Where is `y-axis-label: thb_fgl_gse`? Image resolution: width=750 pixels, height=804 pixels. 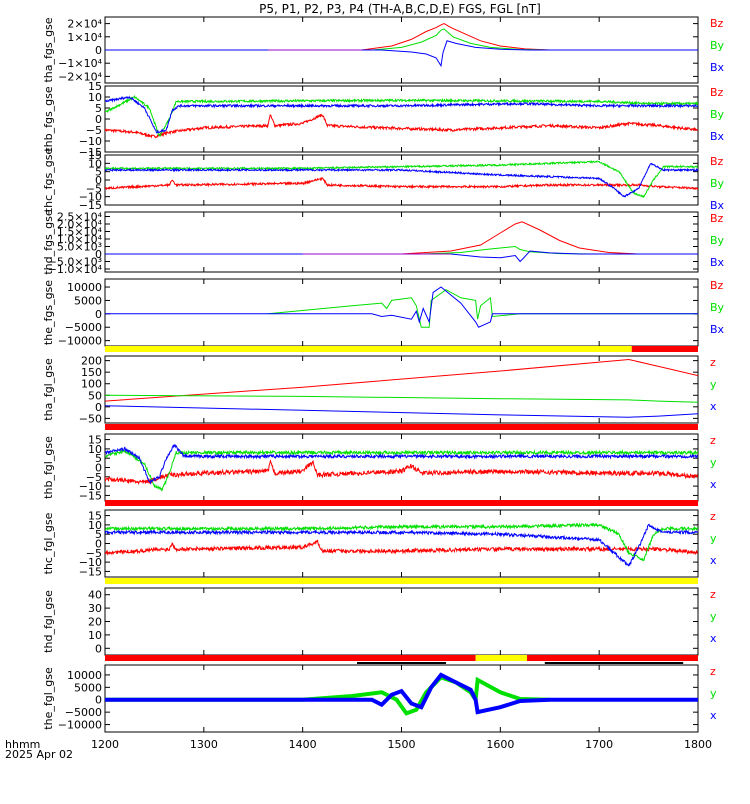 y-axis-label: thb_fgl_gse is located at coordinates (48, 467).